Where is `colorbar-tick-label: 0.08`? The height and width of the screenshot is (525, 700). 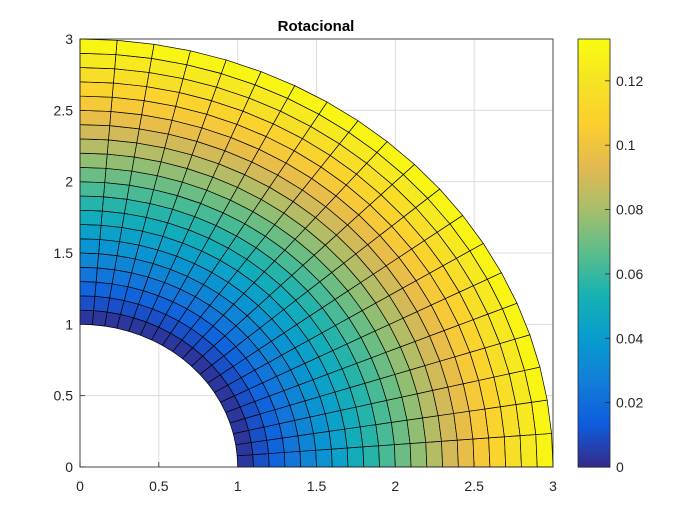
colorbar-tick-label: 0.08 is located at coordinates (629, 210).